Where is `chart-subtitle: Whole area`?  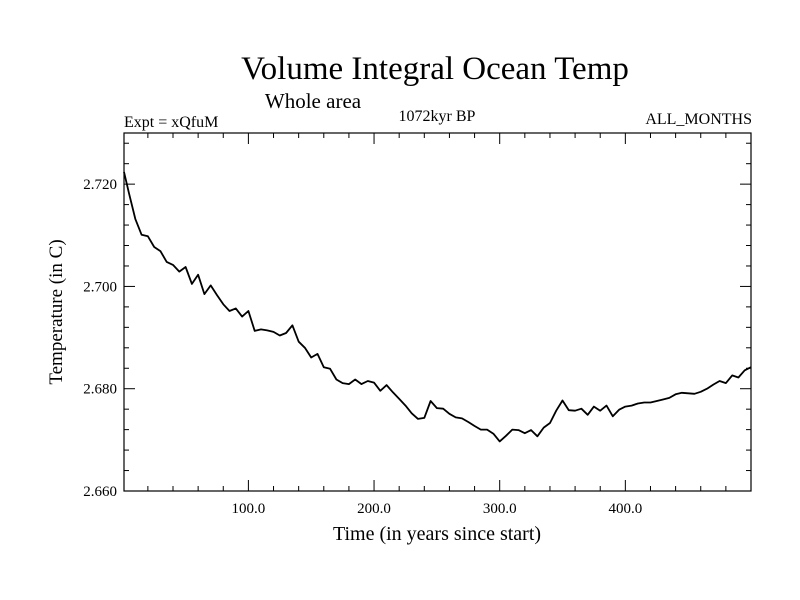 chart-subtitle: Whole area is located at coordinates (313, 101).